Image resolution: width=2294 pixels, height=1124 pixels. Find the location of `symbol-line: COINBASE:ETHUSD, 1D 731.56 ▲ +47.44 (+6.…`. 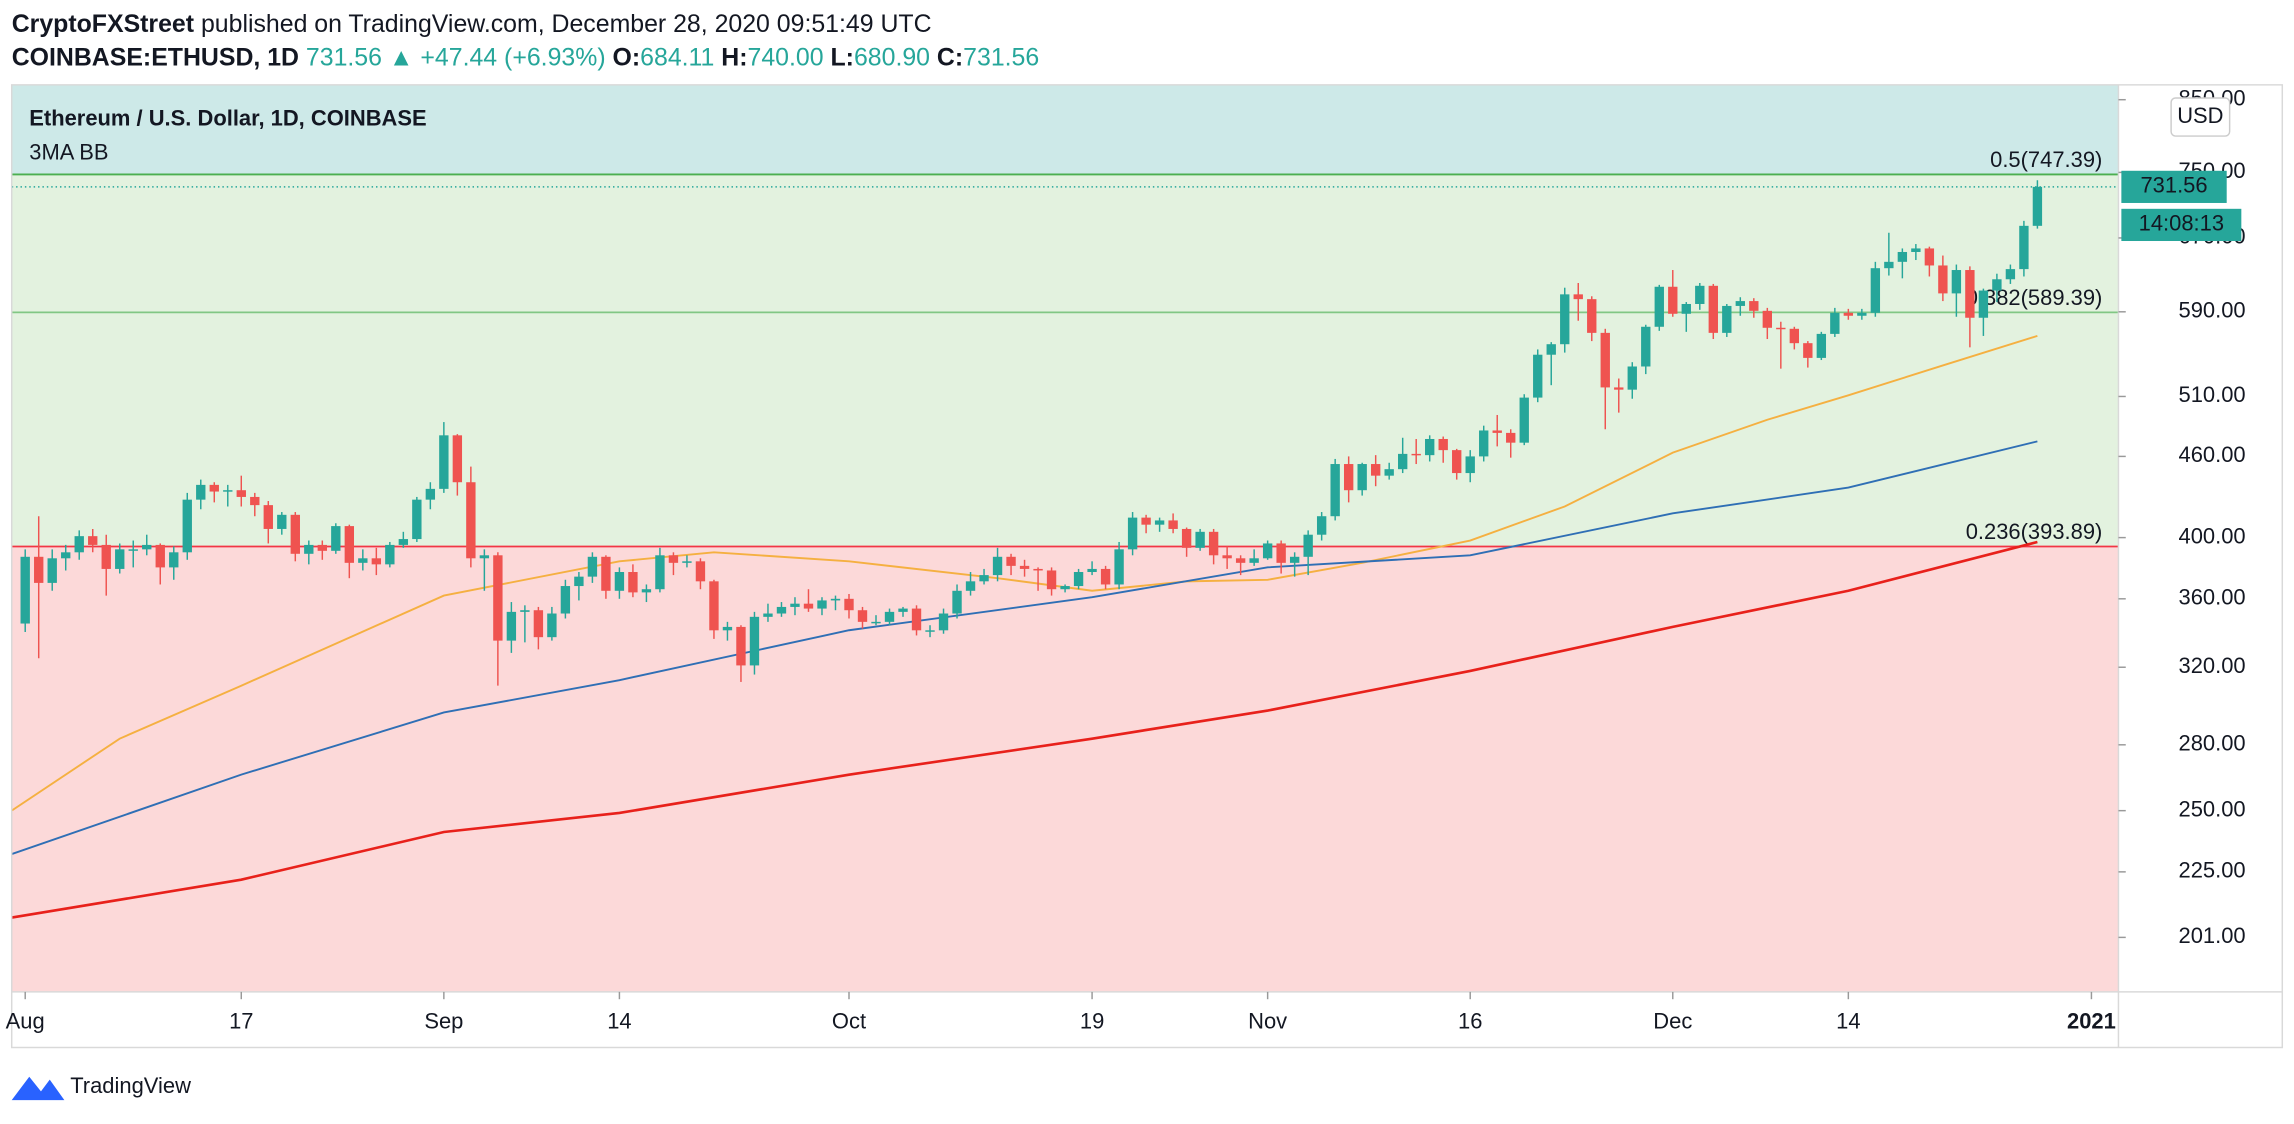

symbol-line: COINBASE:ETHUSD, 1D 731.56 ▲ +47.44 (+6.… is located at coordinates (526, 57).